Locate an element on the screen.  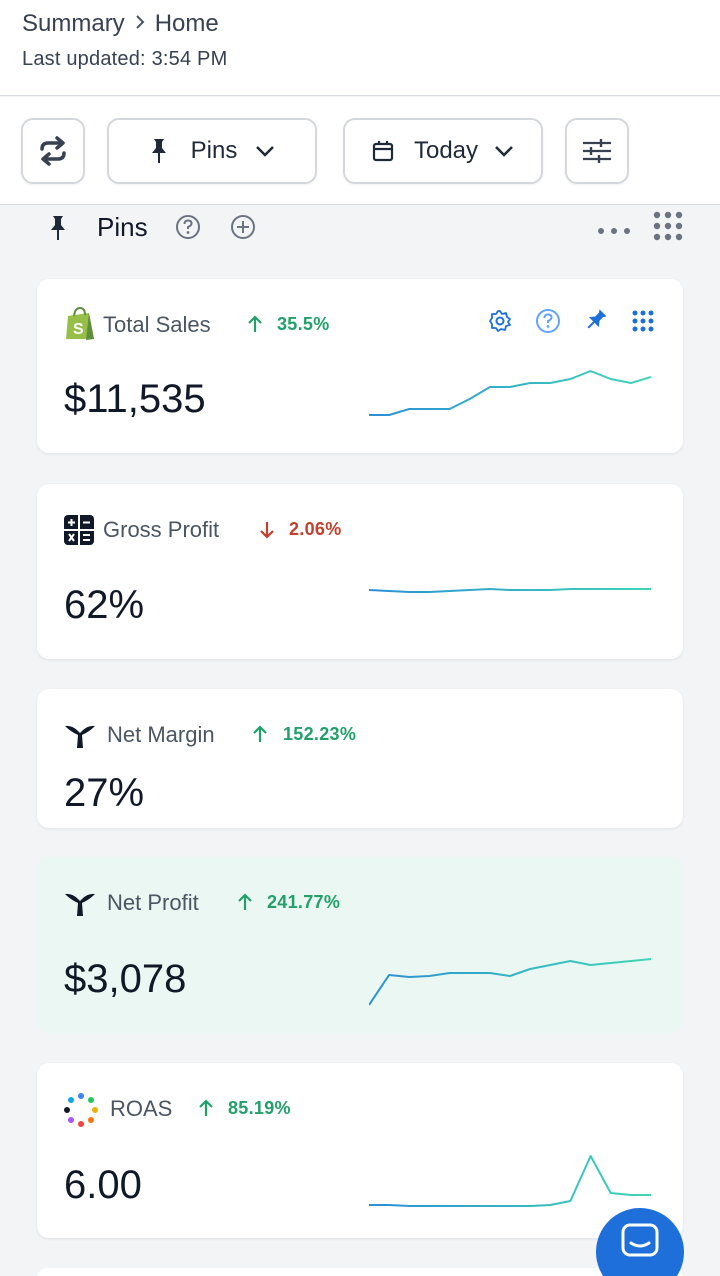
change-percent: 85.19% is located at coordinates (259, 1108).